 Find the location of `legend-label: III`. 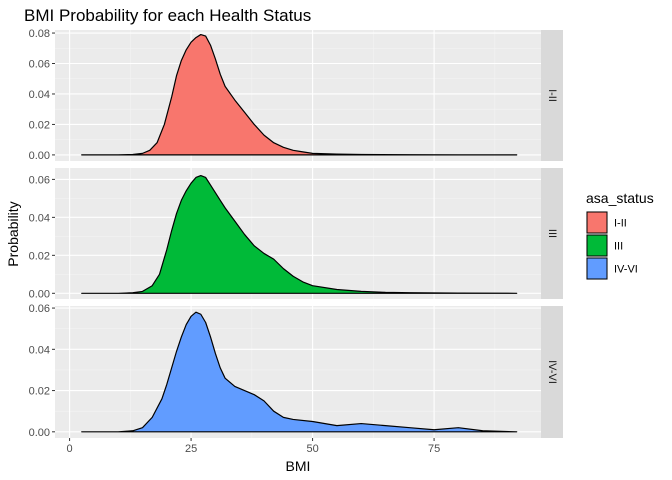

legend-label: III is located at coordinates (618, 247).